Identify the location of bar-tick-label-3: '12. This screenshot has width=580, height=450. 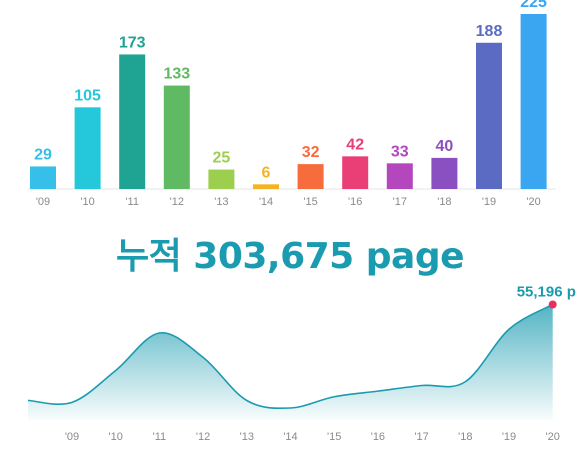
(177, 202).